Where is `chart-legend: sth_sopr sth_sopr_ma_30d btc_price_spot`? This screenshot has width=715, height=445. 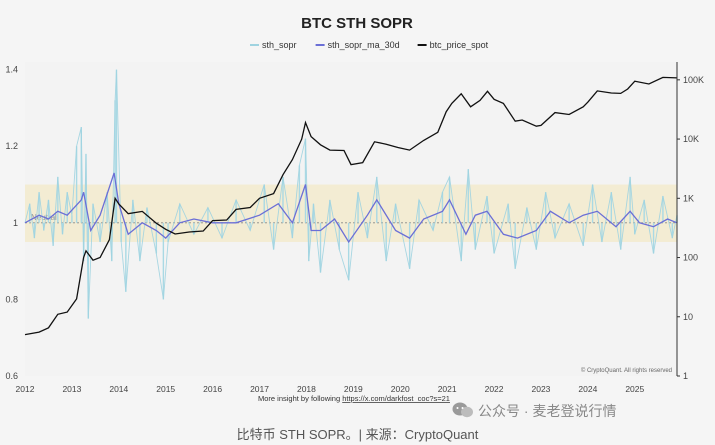 chart-legend: sth_sopr sth_sopr_ma_30d btc_price_spot is located at coordinates (369, 45).